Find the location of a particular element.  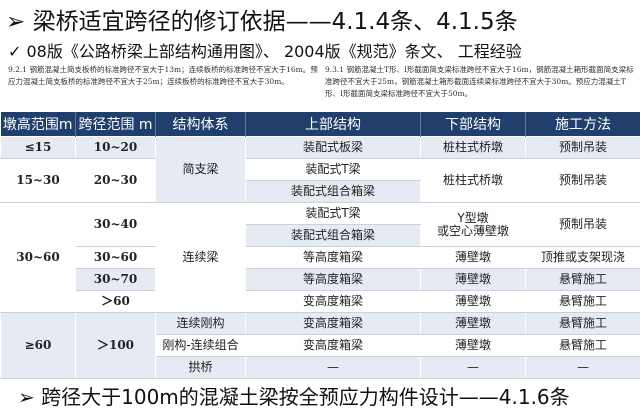

table-row: ＞60 变高度箱梁 薄壁墩 悬臂施工 is located at coordinates (320, 301).